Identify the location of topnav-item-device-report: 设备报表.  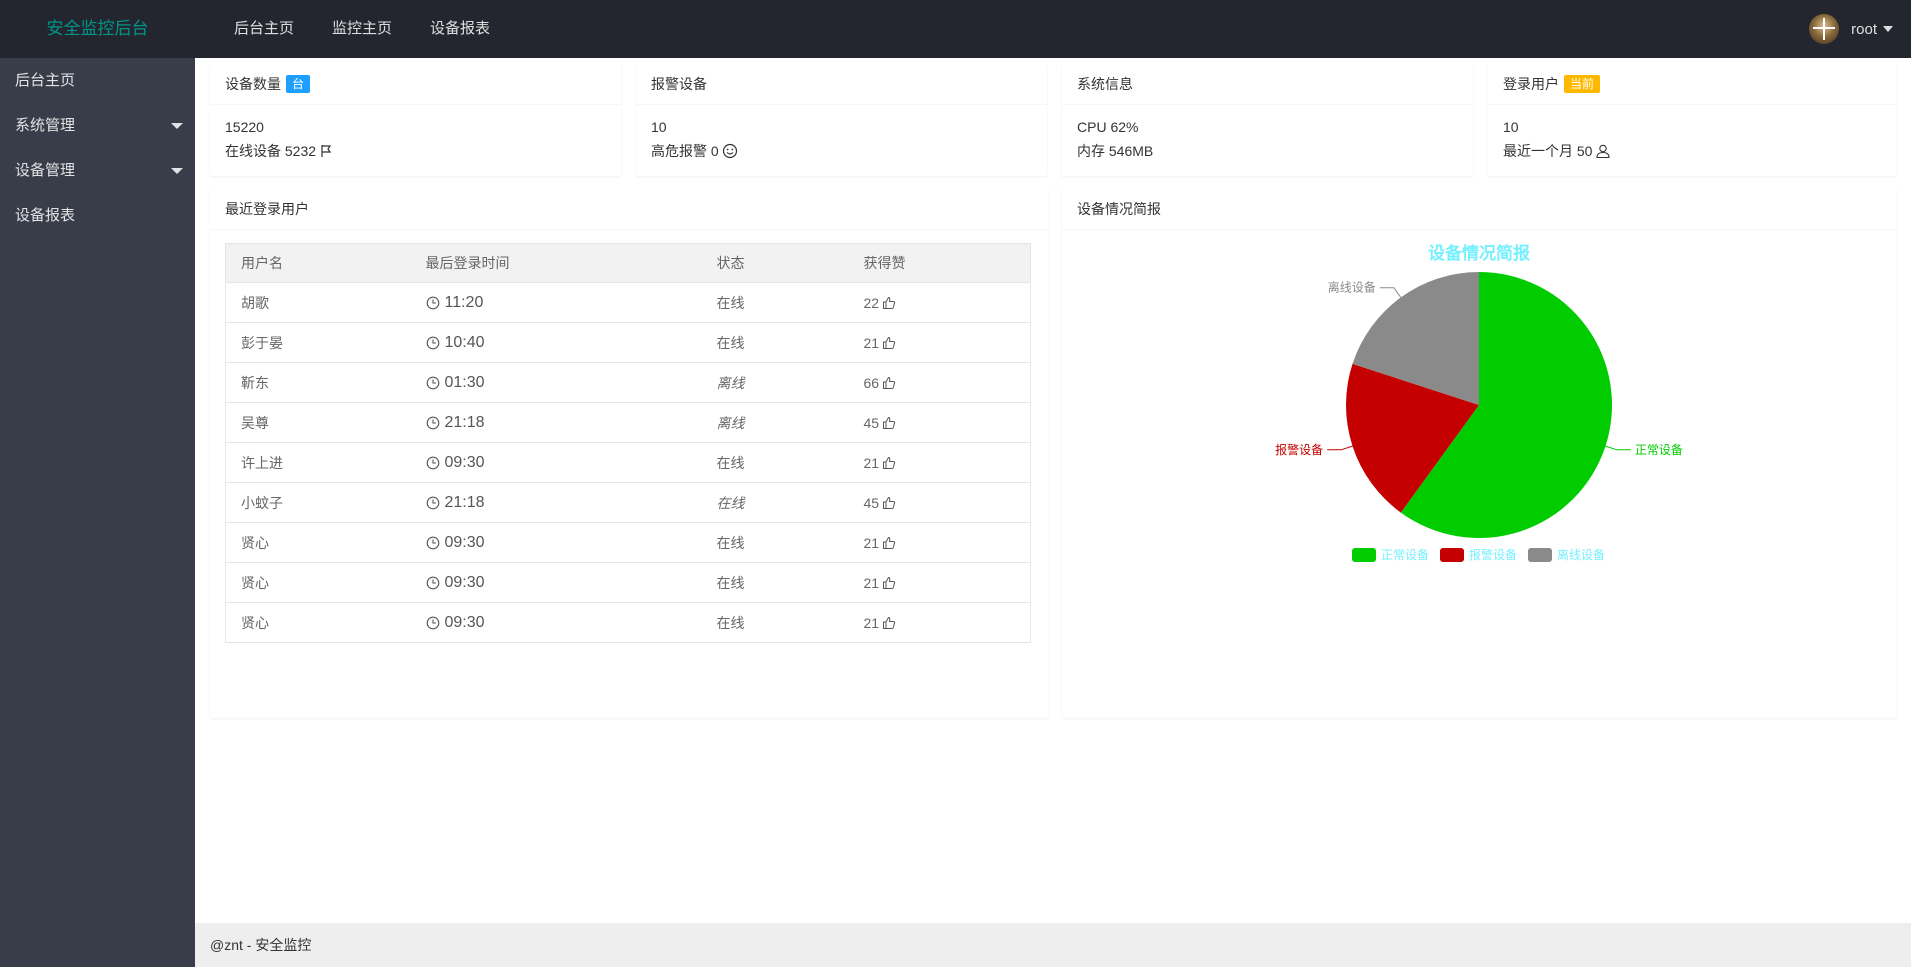
(460, 28).